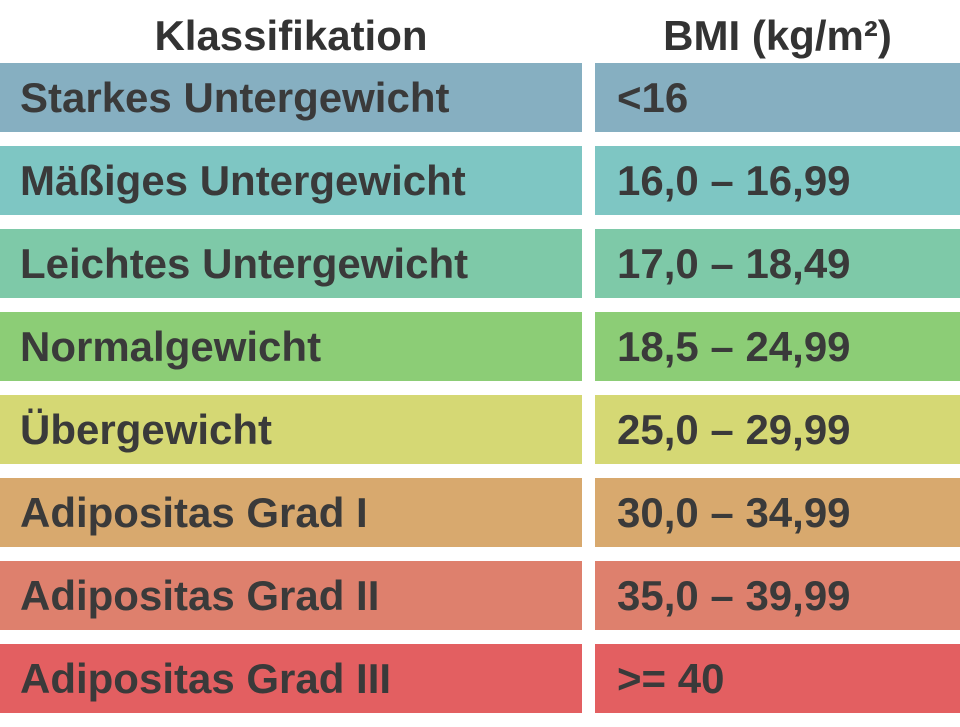  Describe the element at coordinates (291, 346) in the screenshot. I see `classification-cell: Normalgewicht` at that location.